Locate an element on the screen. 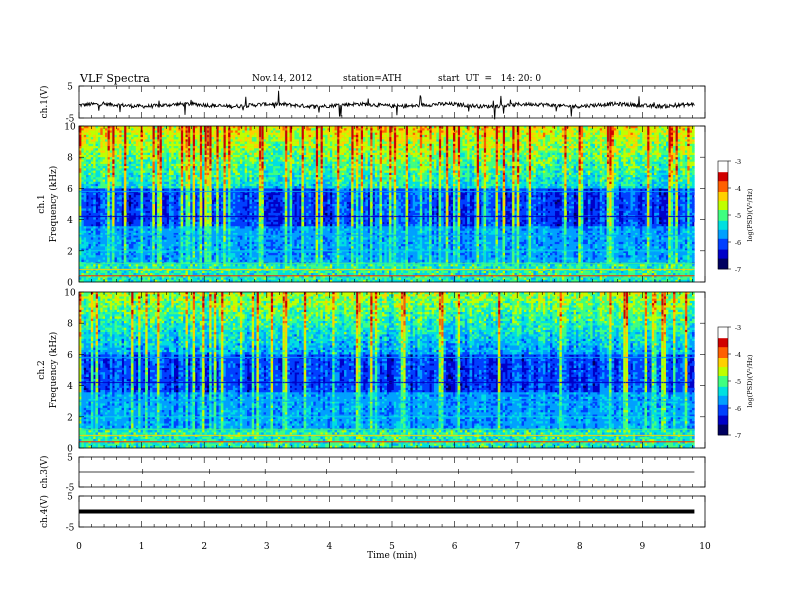 This screenshot has width=792, height=612. chart-title: VLF Spectra is located at coordinates (115, 78).